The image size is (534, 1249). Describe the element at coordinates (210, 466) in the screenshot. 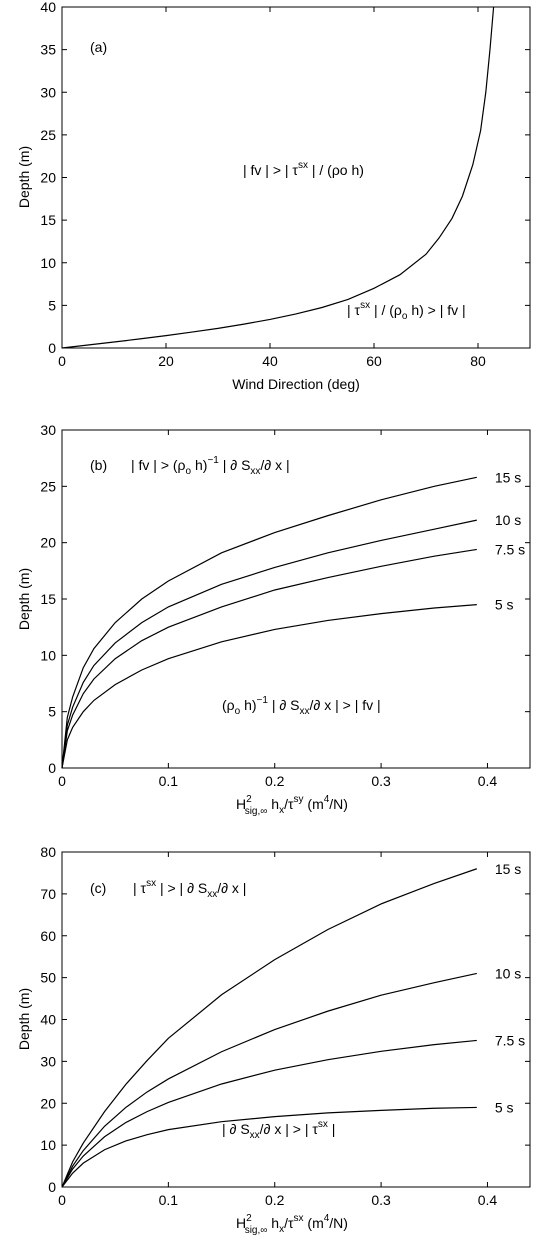

I see `region-label-upper: | fv | > (ρo h)−1 | ∂ Sxx/∂ x |` at that location.